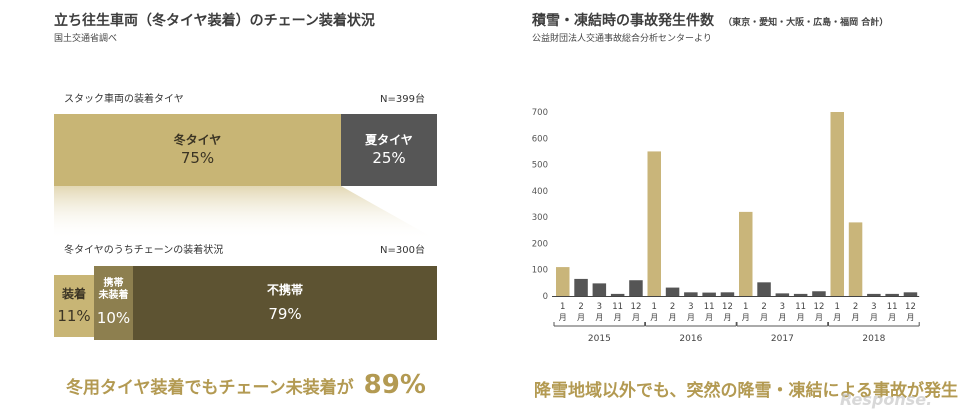 This screenshot has width=968, height=416. I want to click on y-tick-label: 200, so click(540, 244).